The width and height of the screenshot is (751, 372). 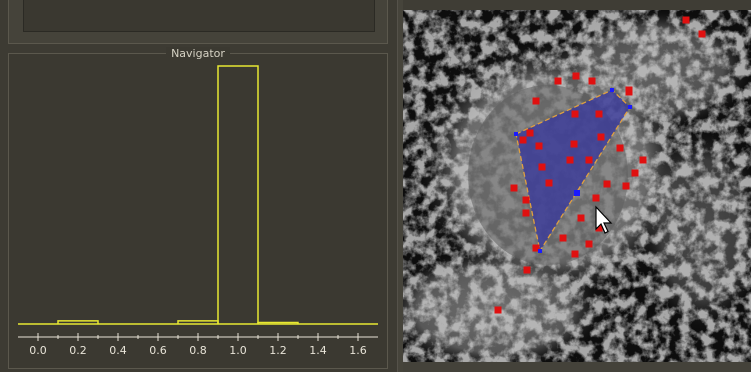 What do you see at coordinates (577, 5) in the screenshot?
I see `canvas-top-border` at bounding box center [577, 5].